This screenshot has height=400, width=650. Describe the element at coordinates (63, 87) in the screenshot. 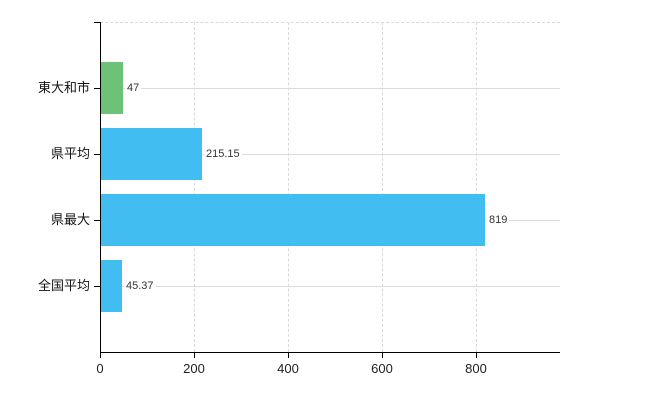

I see `category-label: 東大和市` at that location.